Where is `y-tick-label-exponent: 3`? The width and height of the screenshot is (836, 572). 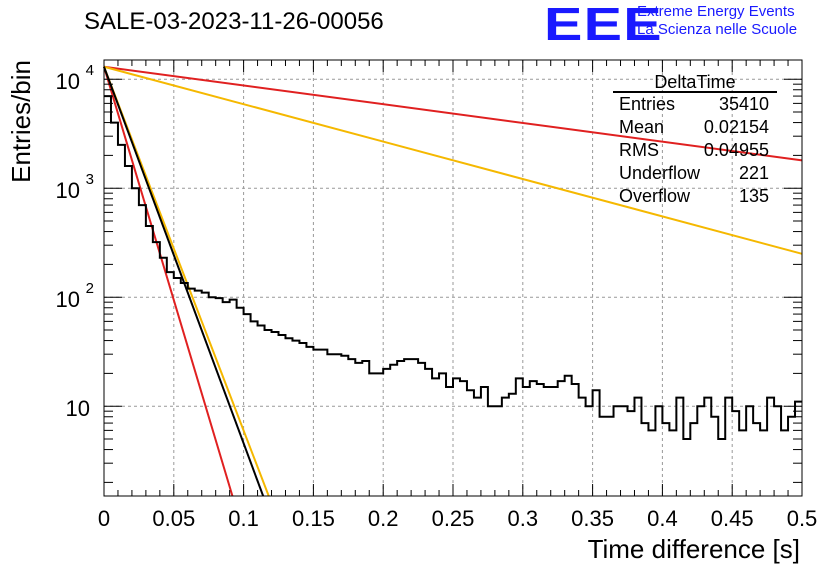
y-tick-label-exponent: 3 is located at coordinates (90, 179).